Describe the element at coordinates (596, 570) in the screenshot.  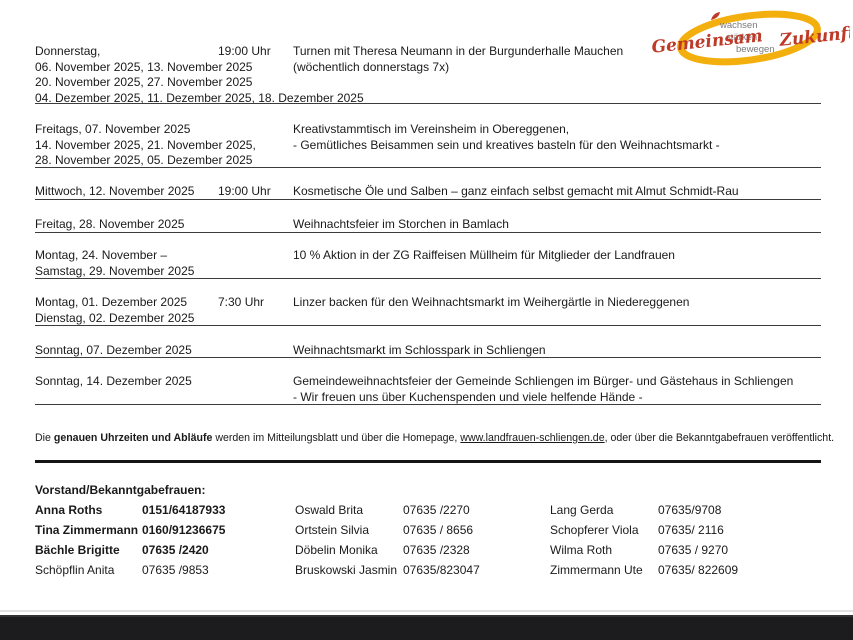
I see `contact-name: Zimmermann Ute` at that location.